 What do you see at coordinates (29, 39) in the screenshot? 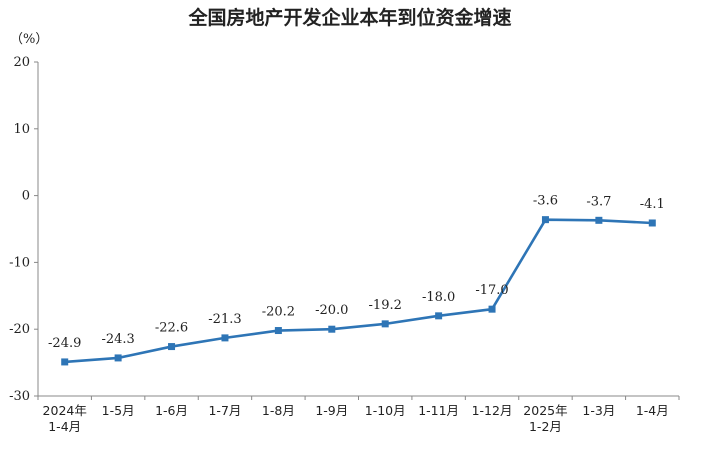
I see `y-axis-unit-label: （%）` at bounding box center [29, 39].